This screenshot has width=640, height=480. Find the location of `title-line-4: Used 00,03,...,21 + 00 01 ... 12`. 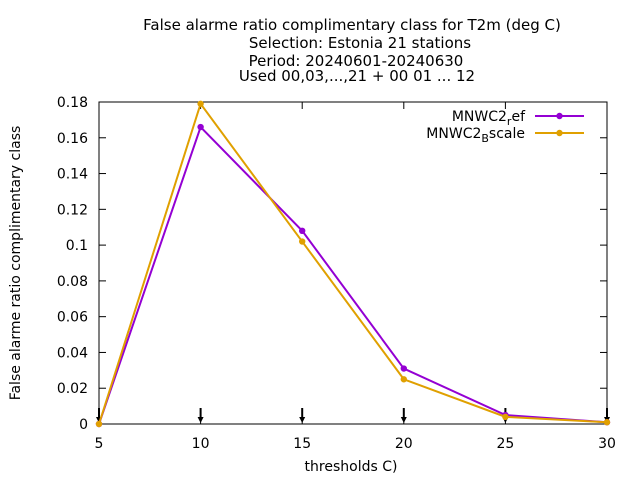

title-line-4: Used 00,03,...,21 + 00 01 ... 12 is located at coordinates (357, 76).